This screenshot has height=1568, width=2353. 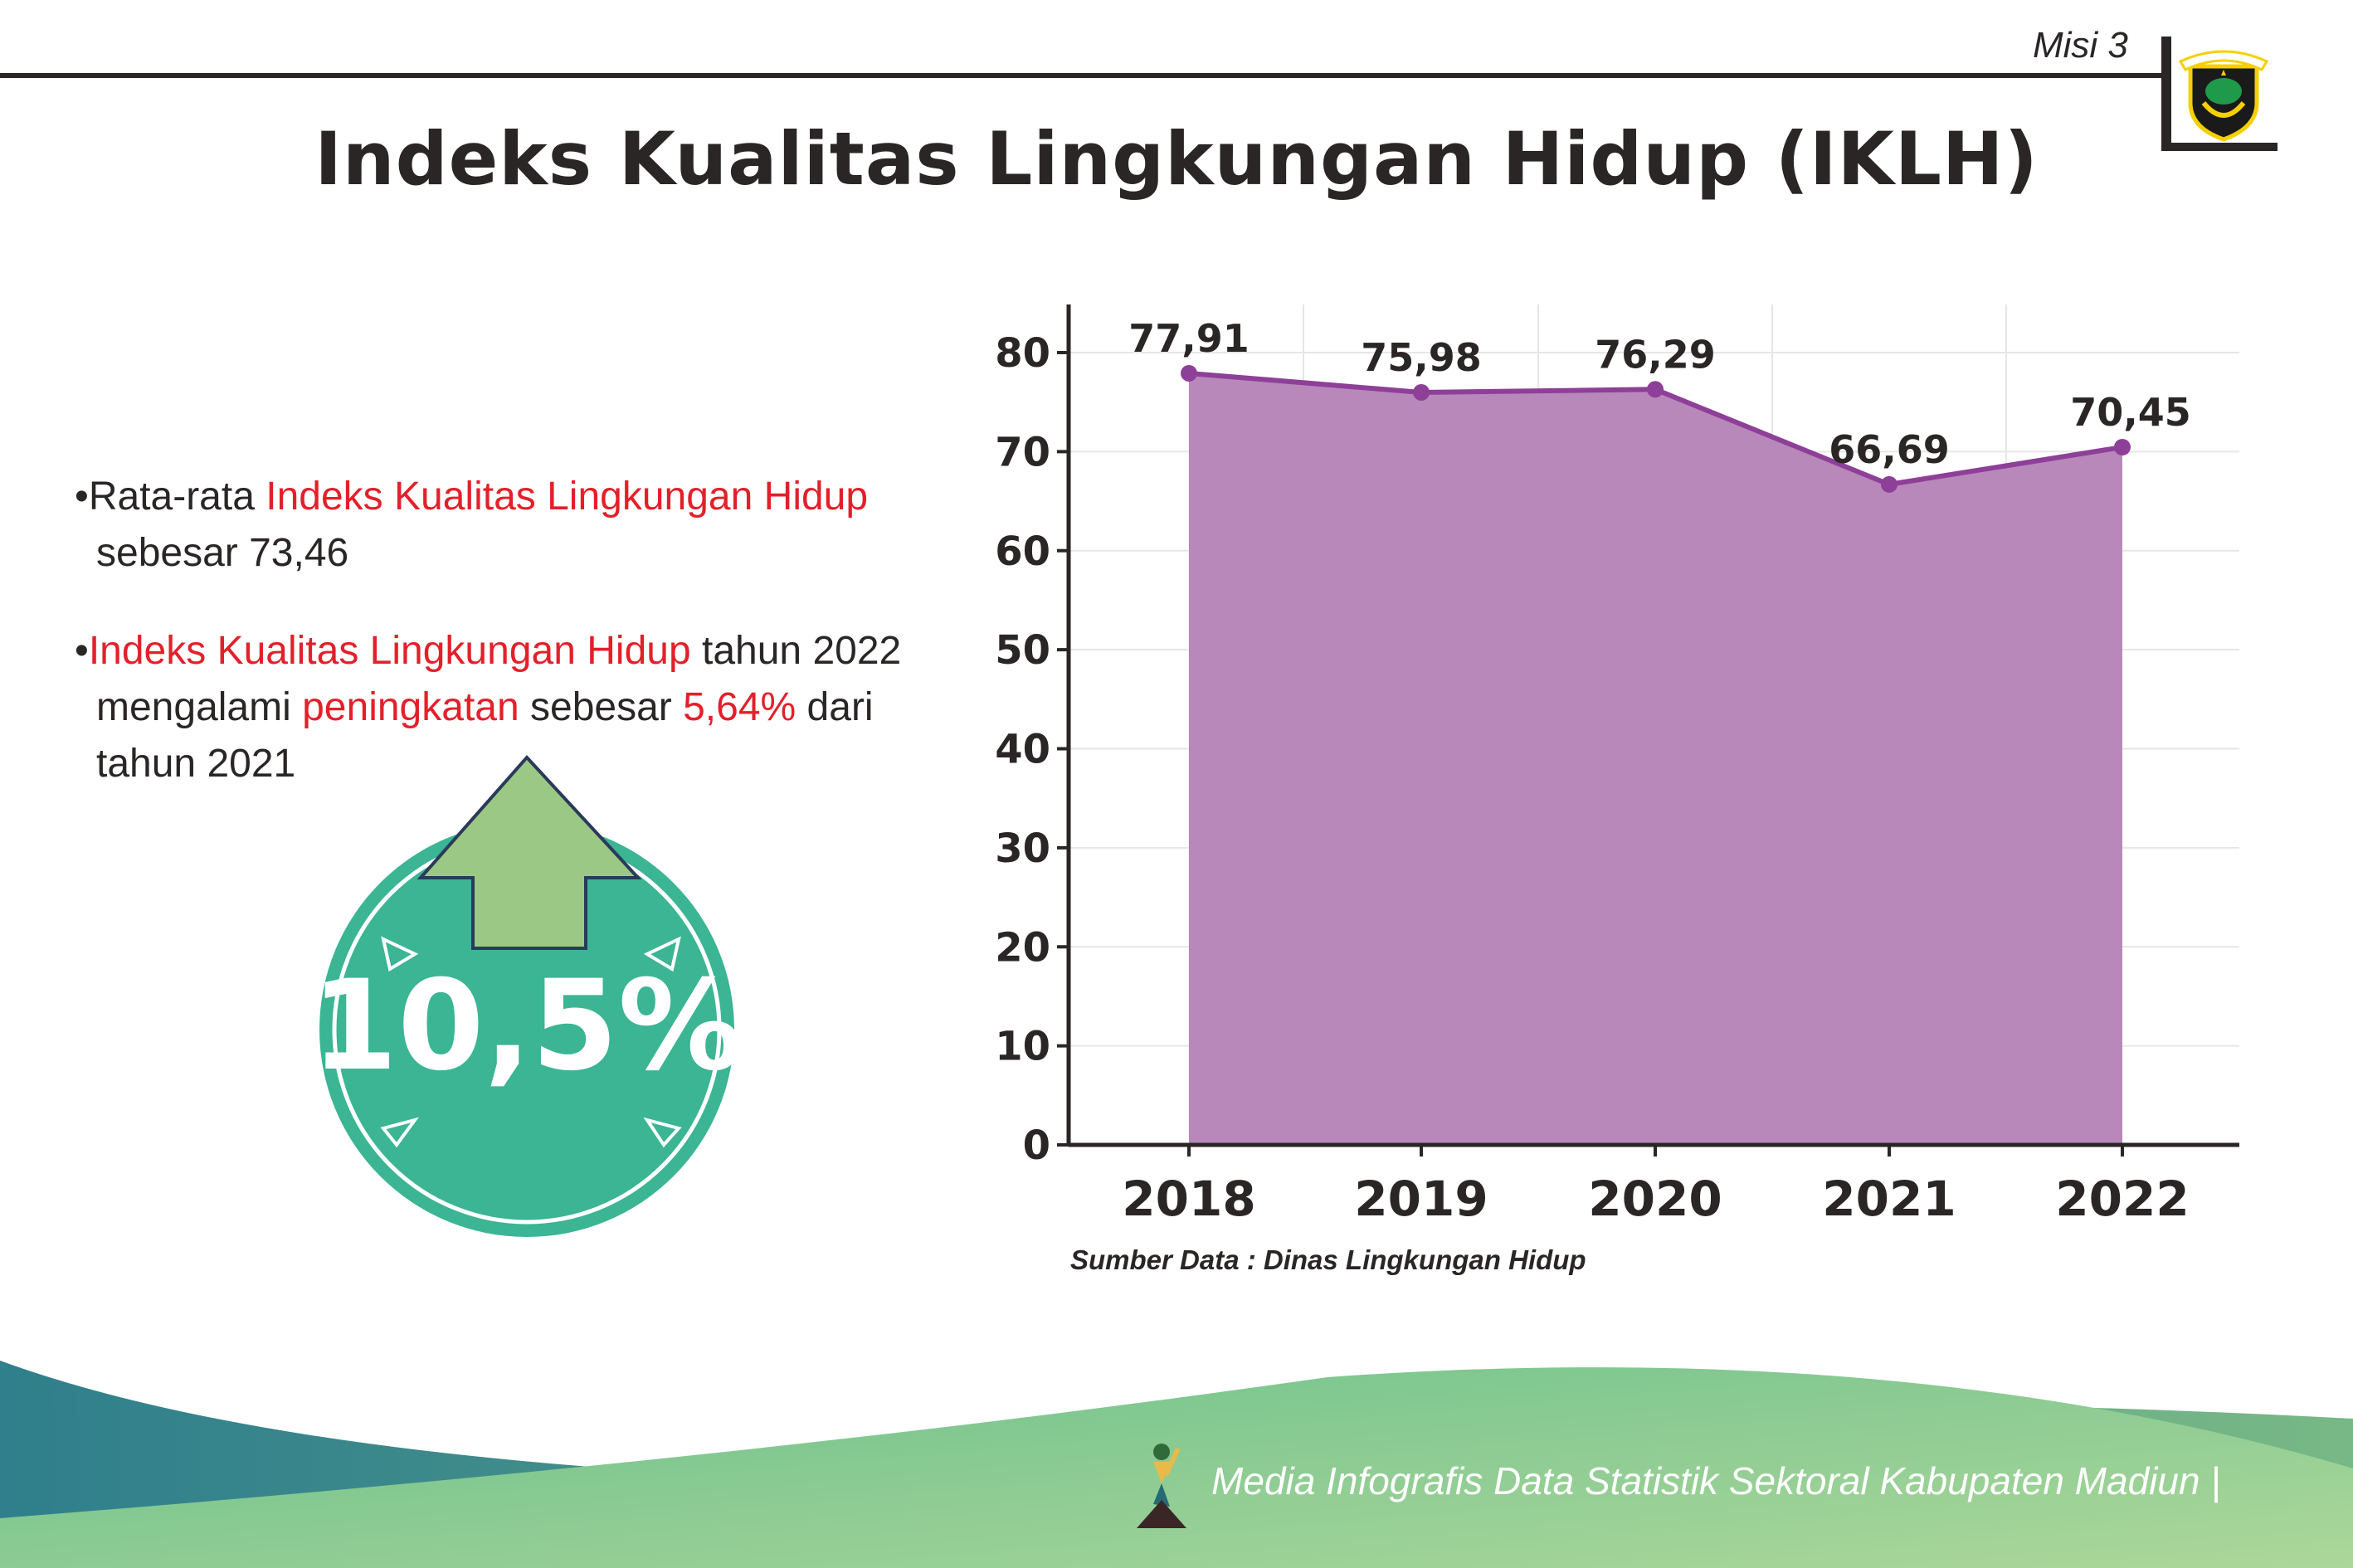 I want to click on y-tick-label: 50, so click(x=1022, y=650).